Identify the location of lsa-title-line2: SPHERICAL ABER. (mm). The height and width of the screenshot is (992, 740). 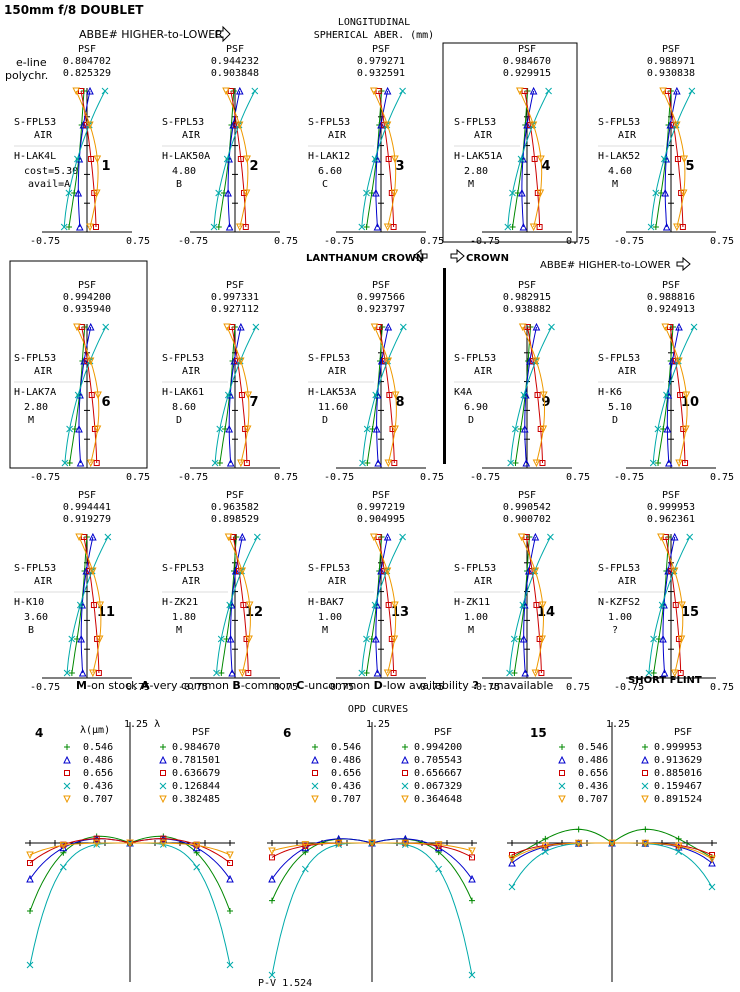
(374, 35).